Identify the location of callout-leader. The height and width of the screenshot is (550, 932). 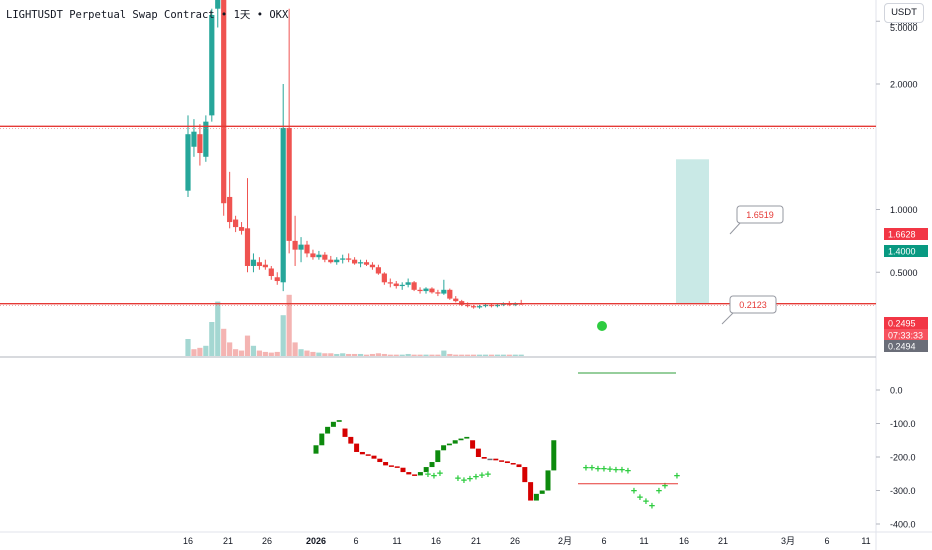
(735, 228).